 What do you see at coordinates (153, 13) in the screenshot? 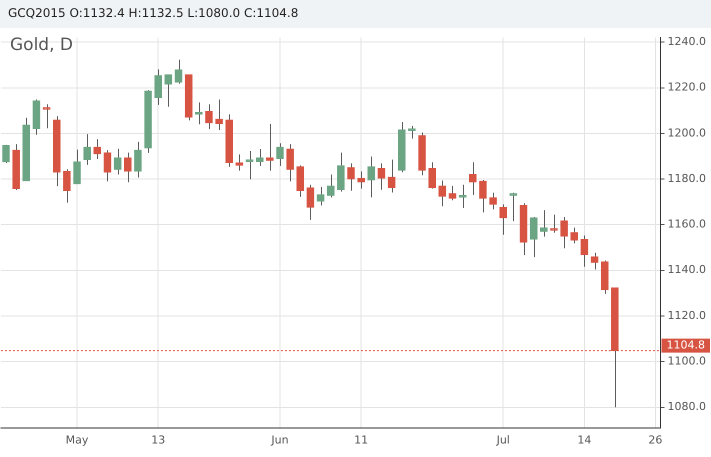
I see `chart-subtitle: GCQ2015 O:1132.4 H:1132.5 L:1080.0 C:1104.8` at bounding box center [153, 13].